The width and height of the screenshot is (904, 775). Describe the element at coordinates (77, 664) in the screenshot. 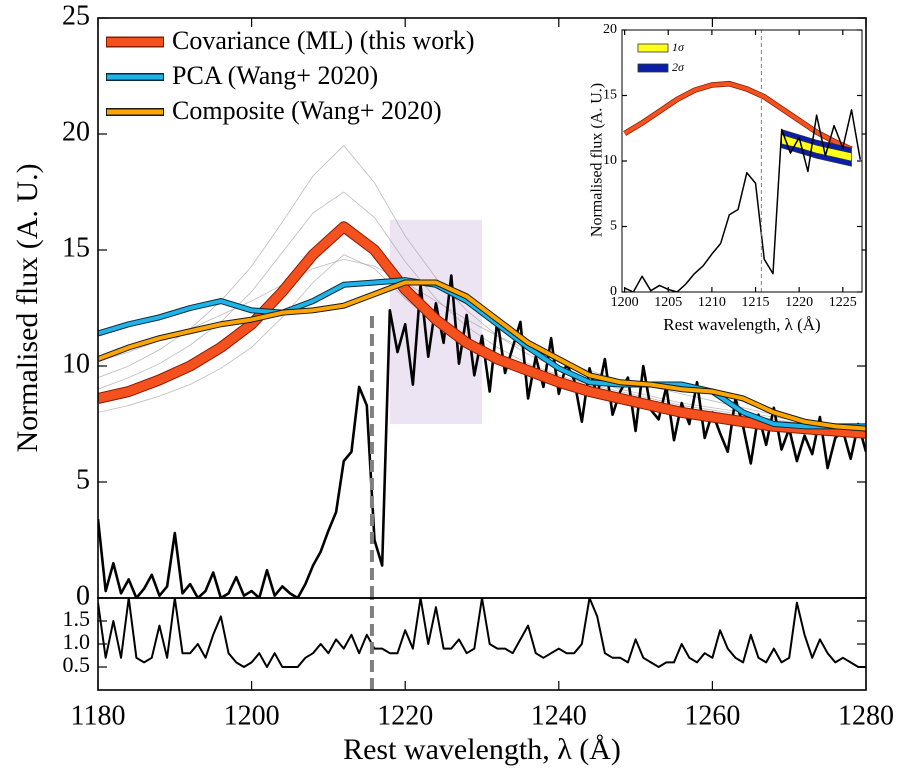

I see `y-tick-label: 0.5` at that location.